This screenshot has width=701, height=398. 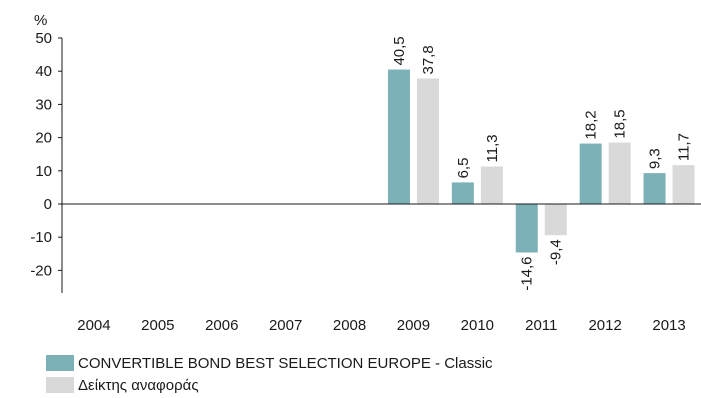 What do you see at coordinates (491, 185) in the screenshot?
I see `bar-benchmark-2010` at bounding box center [491, 185].